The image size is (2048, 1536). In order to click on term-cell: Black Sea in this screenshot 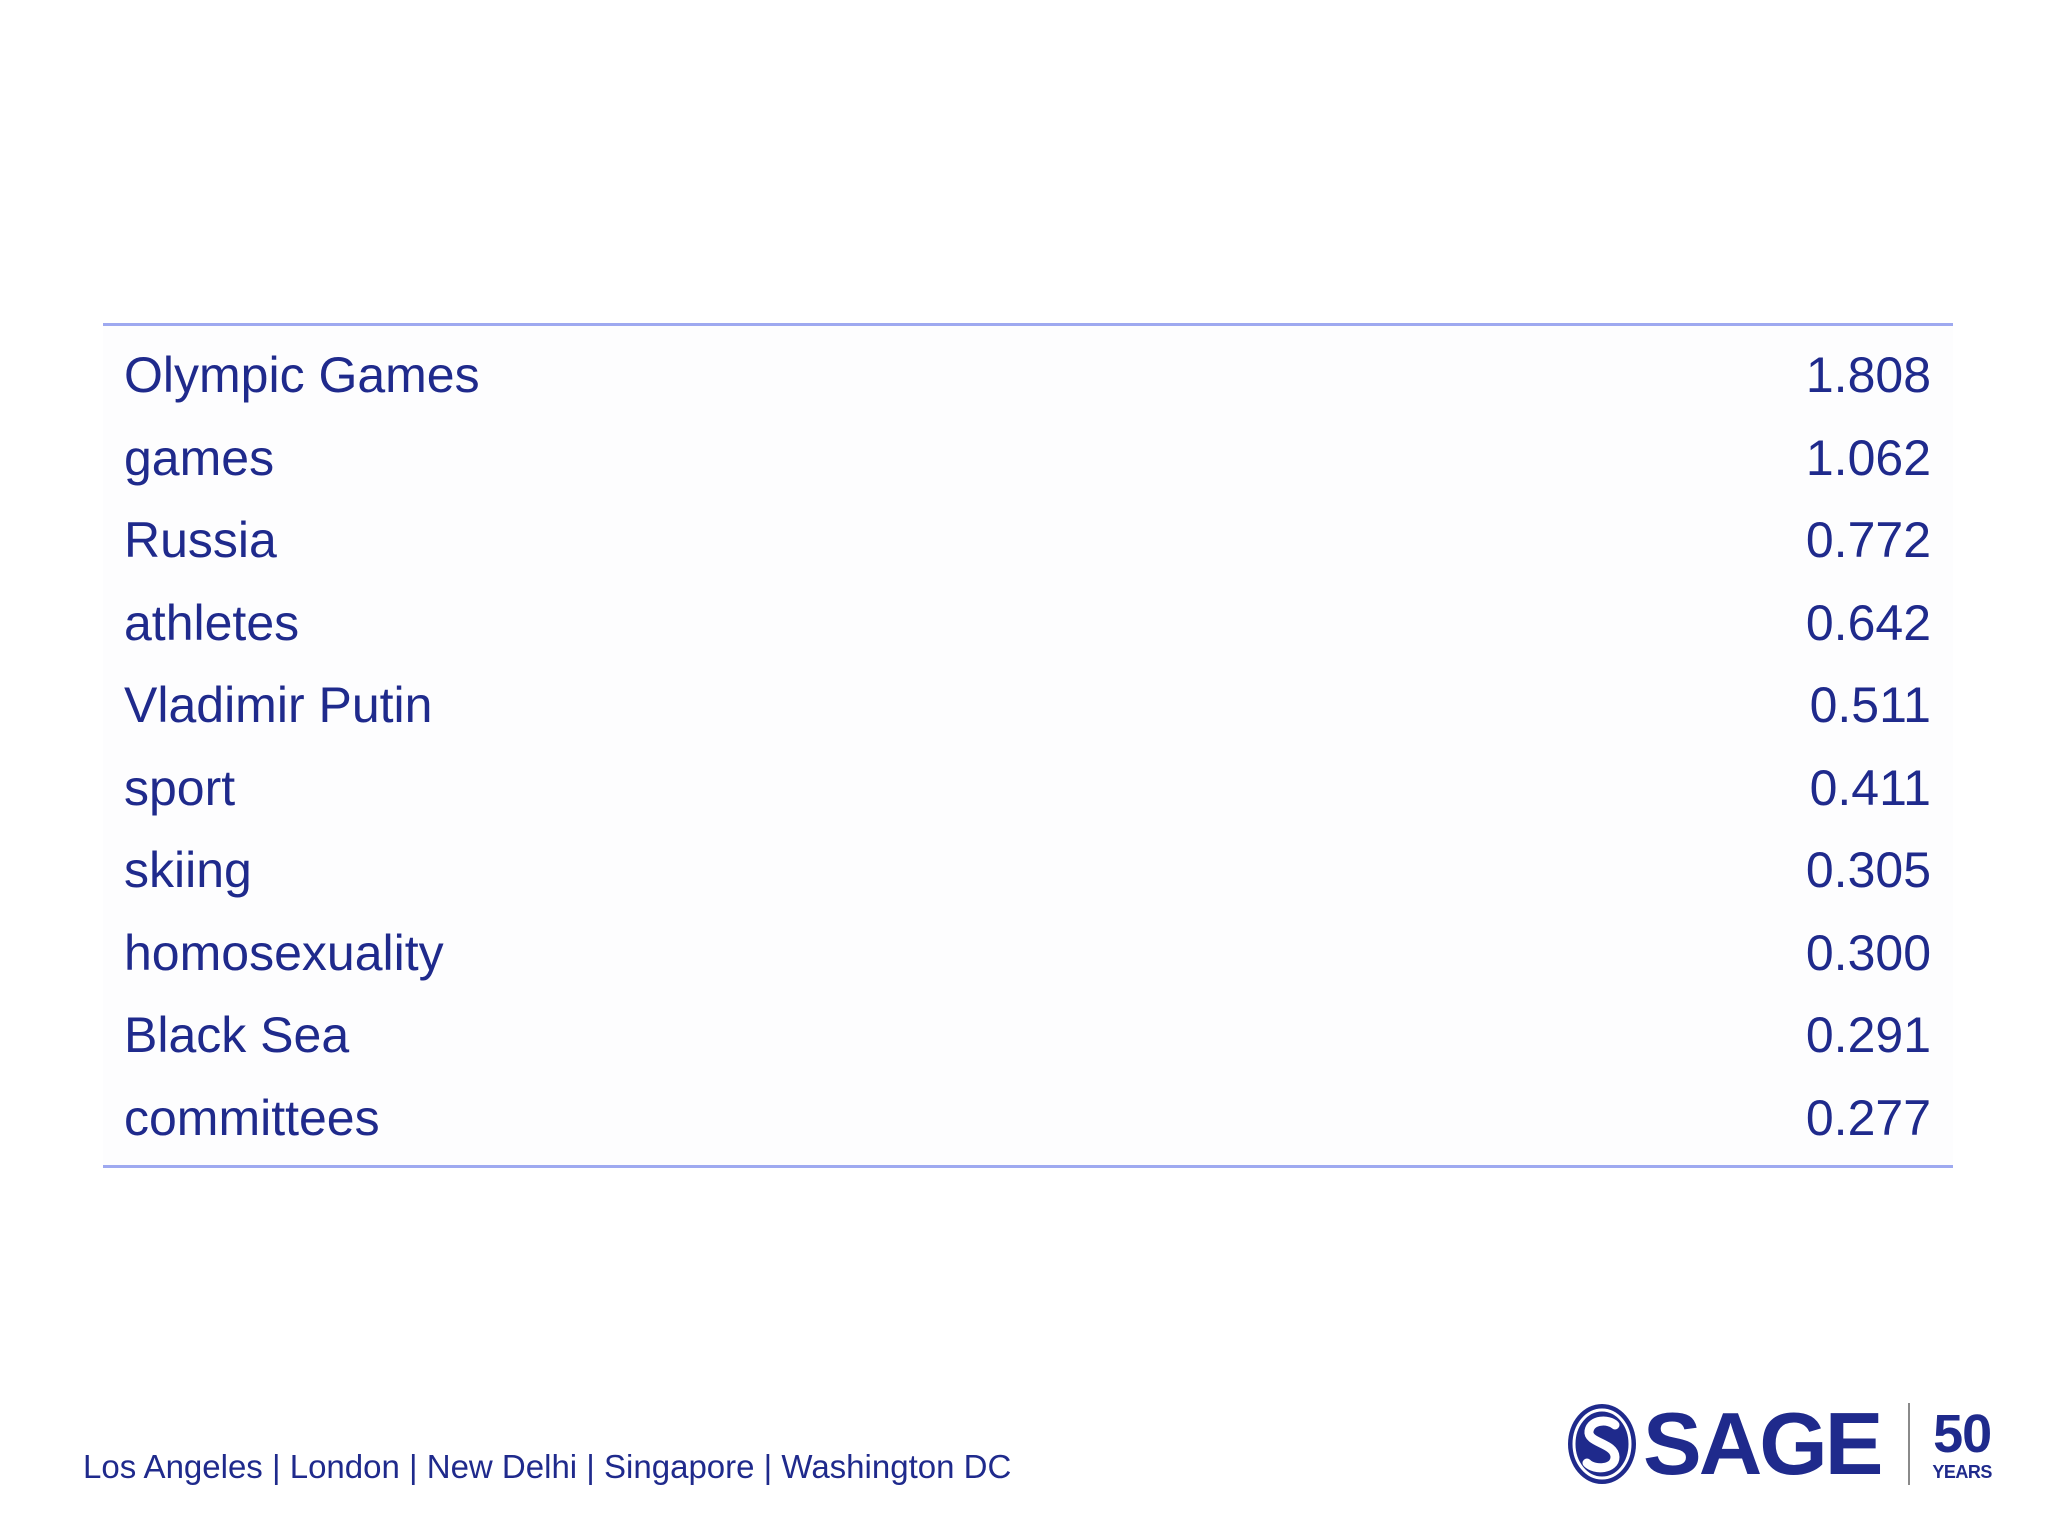, I will do `click(237, 1035)`.